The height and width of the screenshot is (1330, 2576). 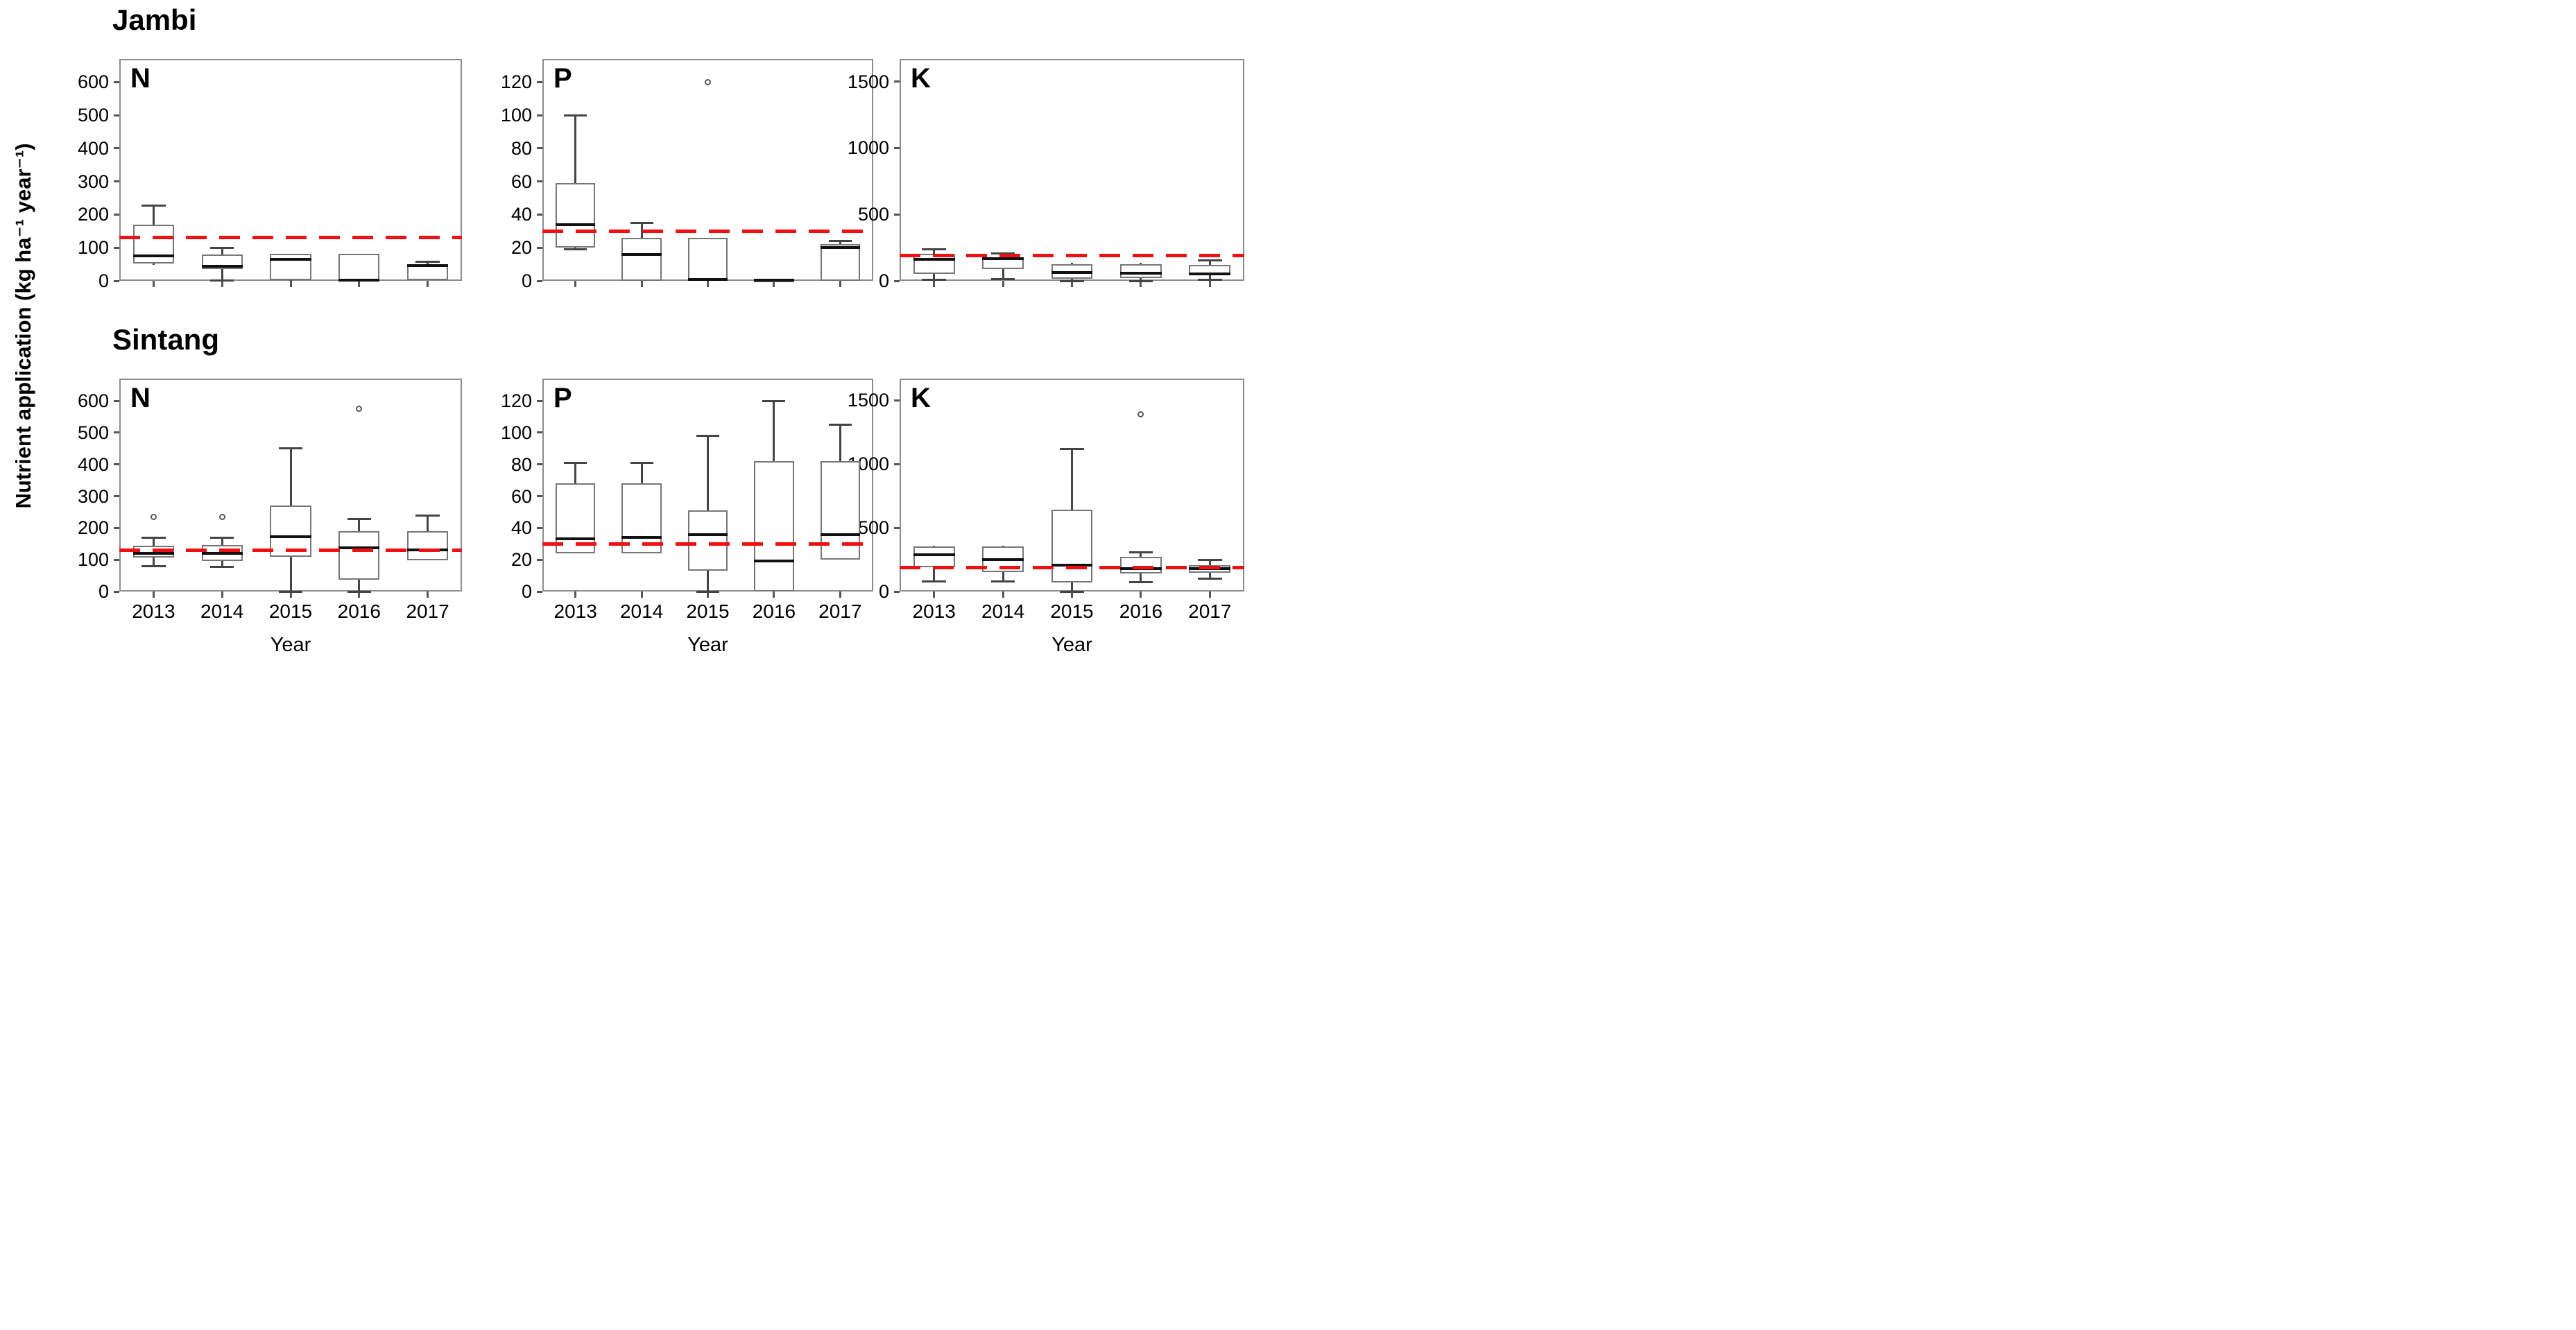 I want to click on panel-letter-p: P, so click(x=562, y=398).